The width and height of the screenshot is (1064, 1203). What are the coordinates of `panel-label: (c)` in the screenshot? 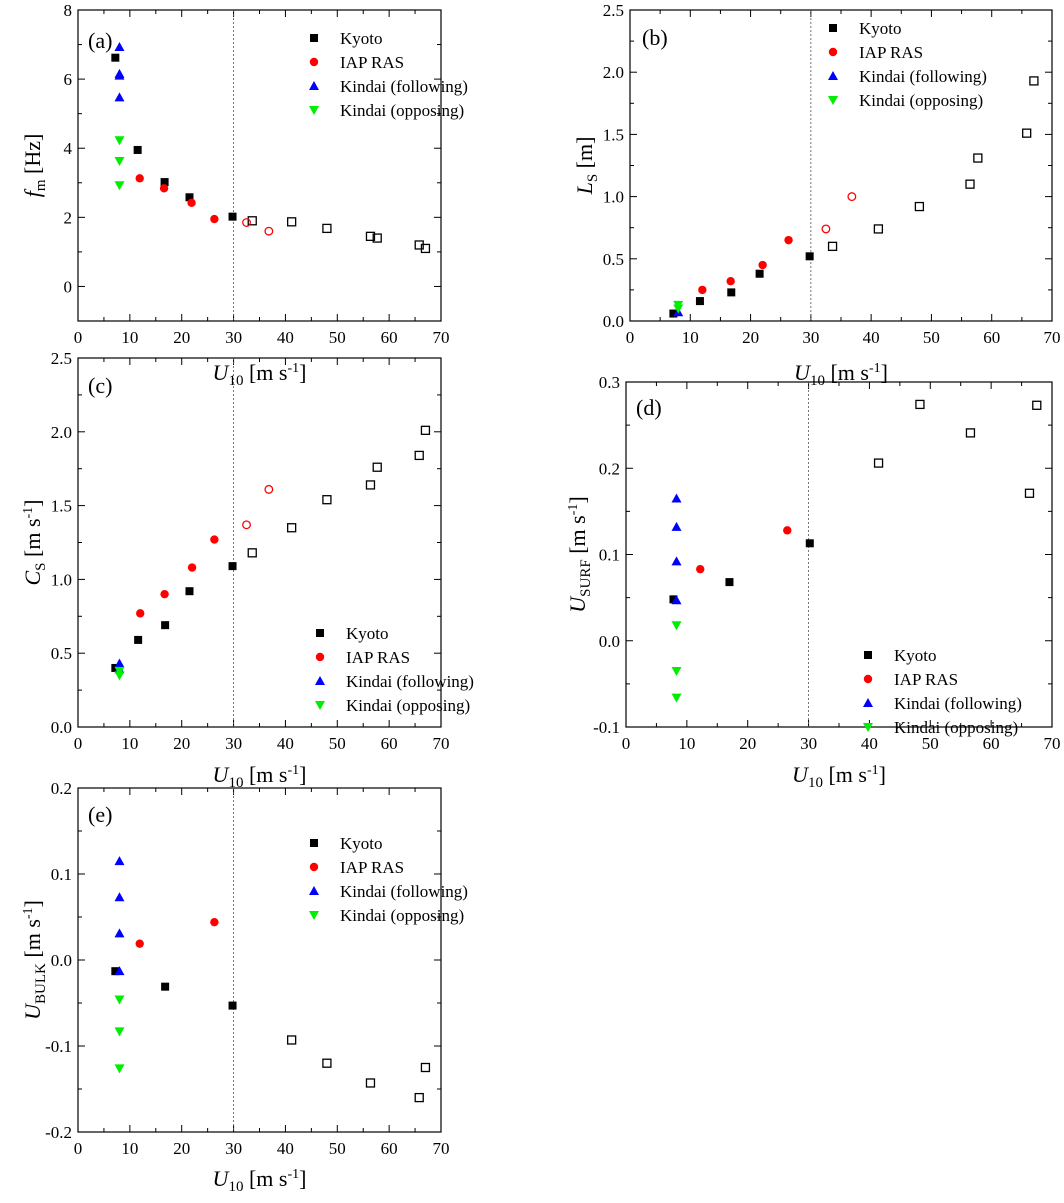 It's located at (100, 385).